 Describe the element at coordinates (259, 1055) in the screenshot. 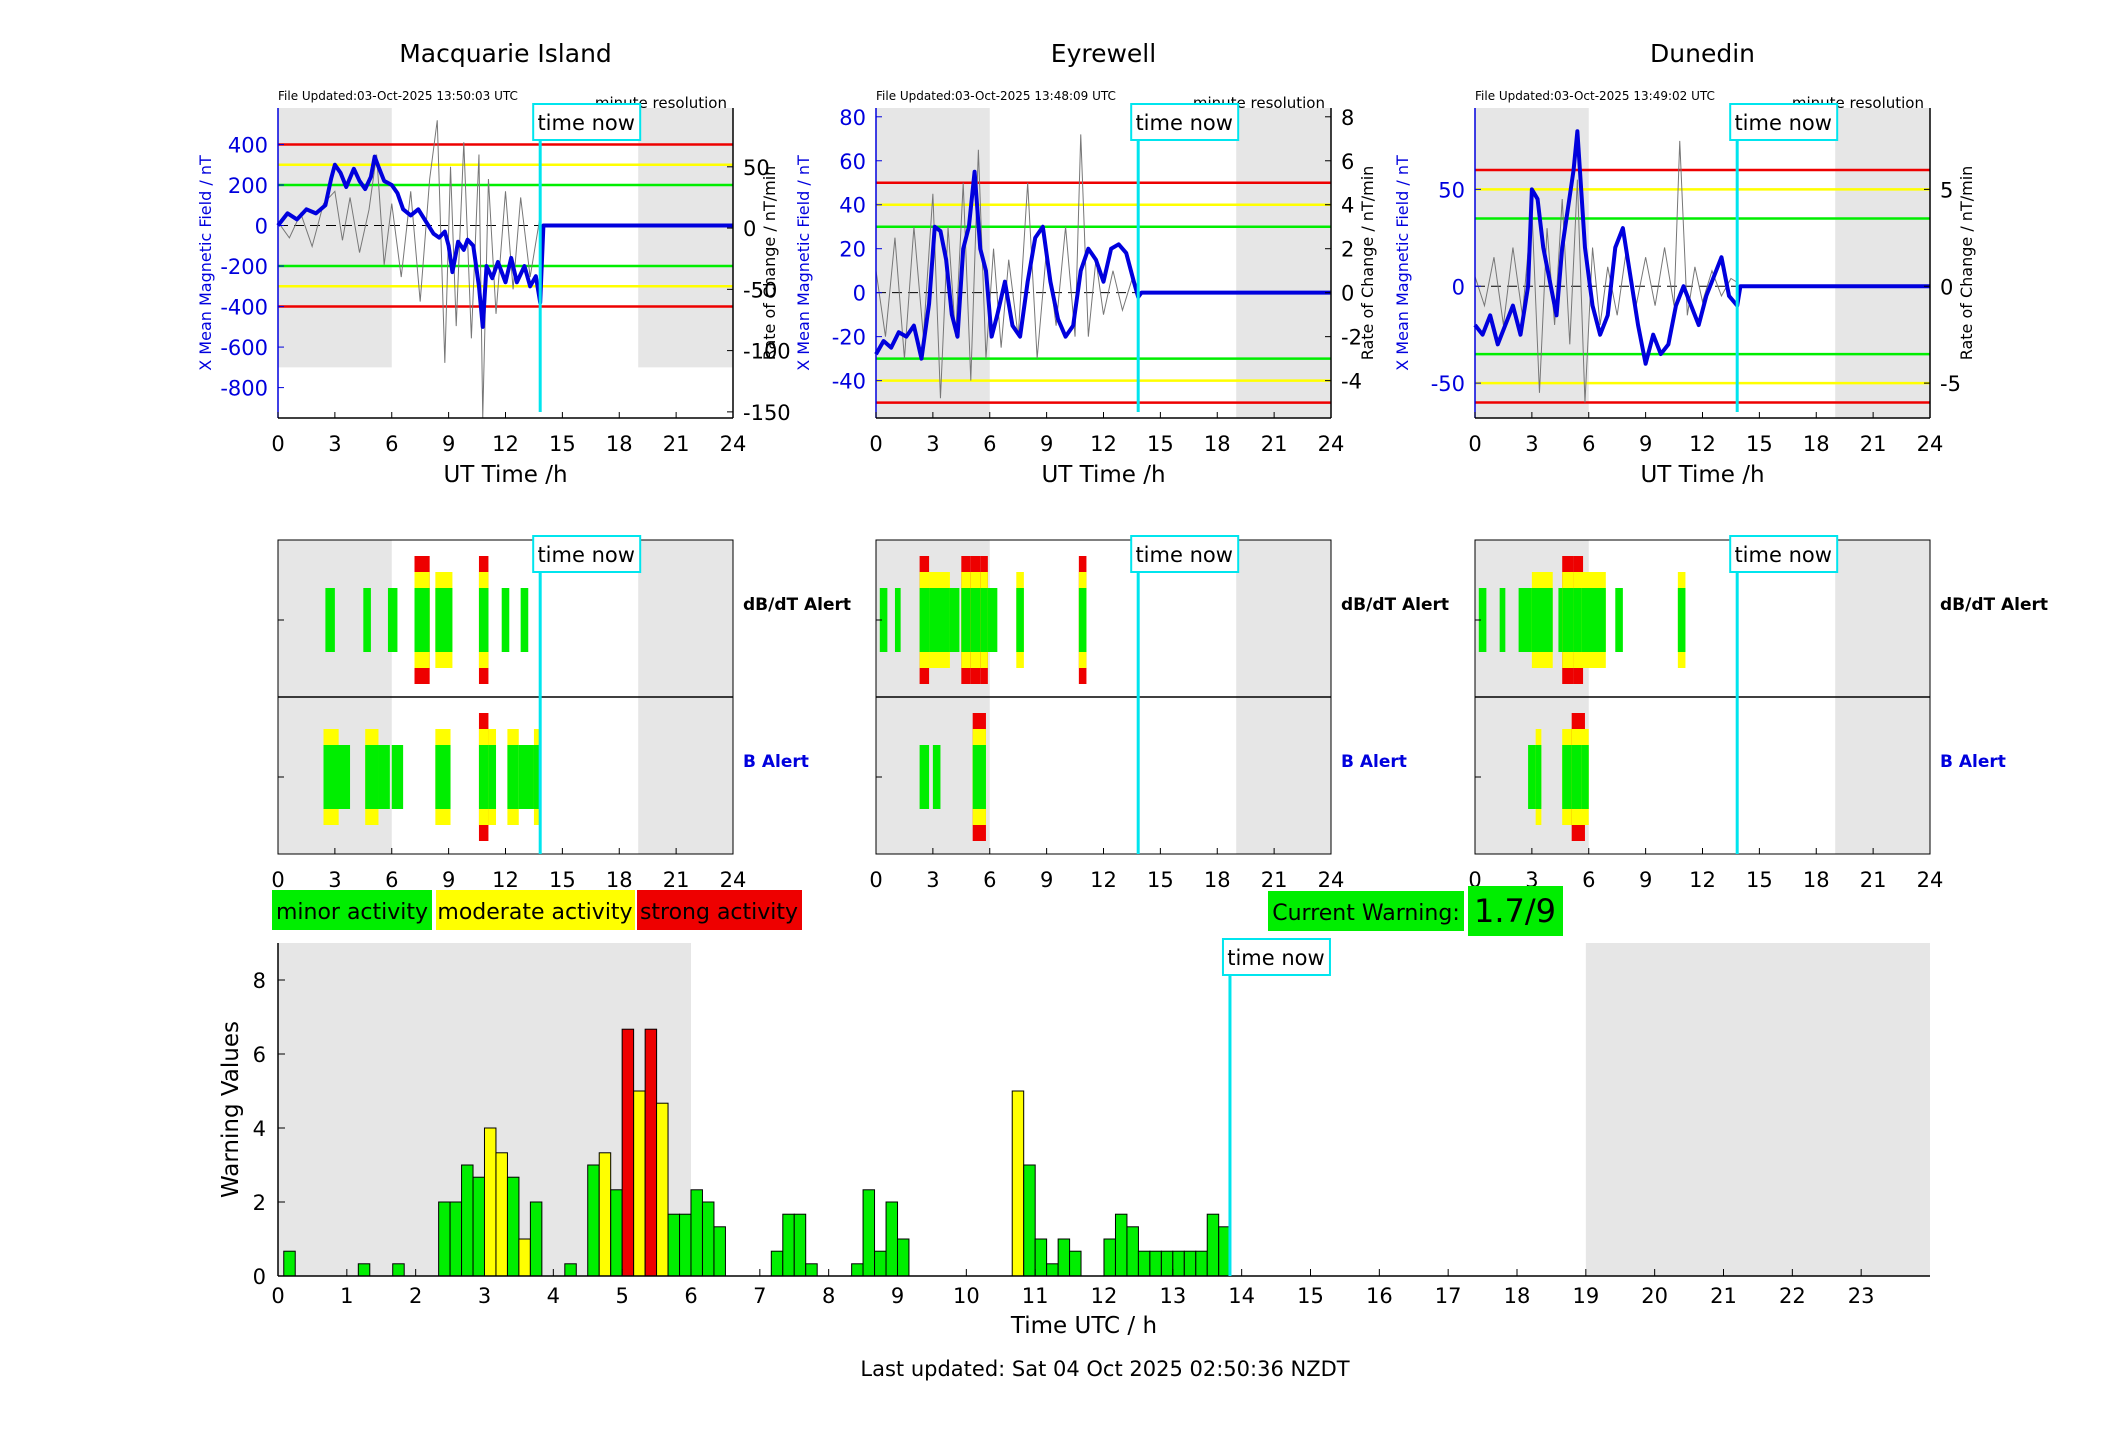

I see `ytick-label: 6` at that location.